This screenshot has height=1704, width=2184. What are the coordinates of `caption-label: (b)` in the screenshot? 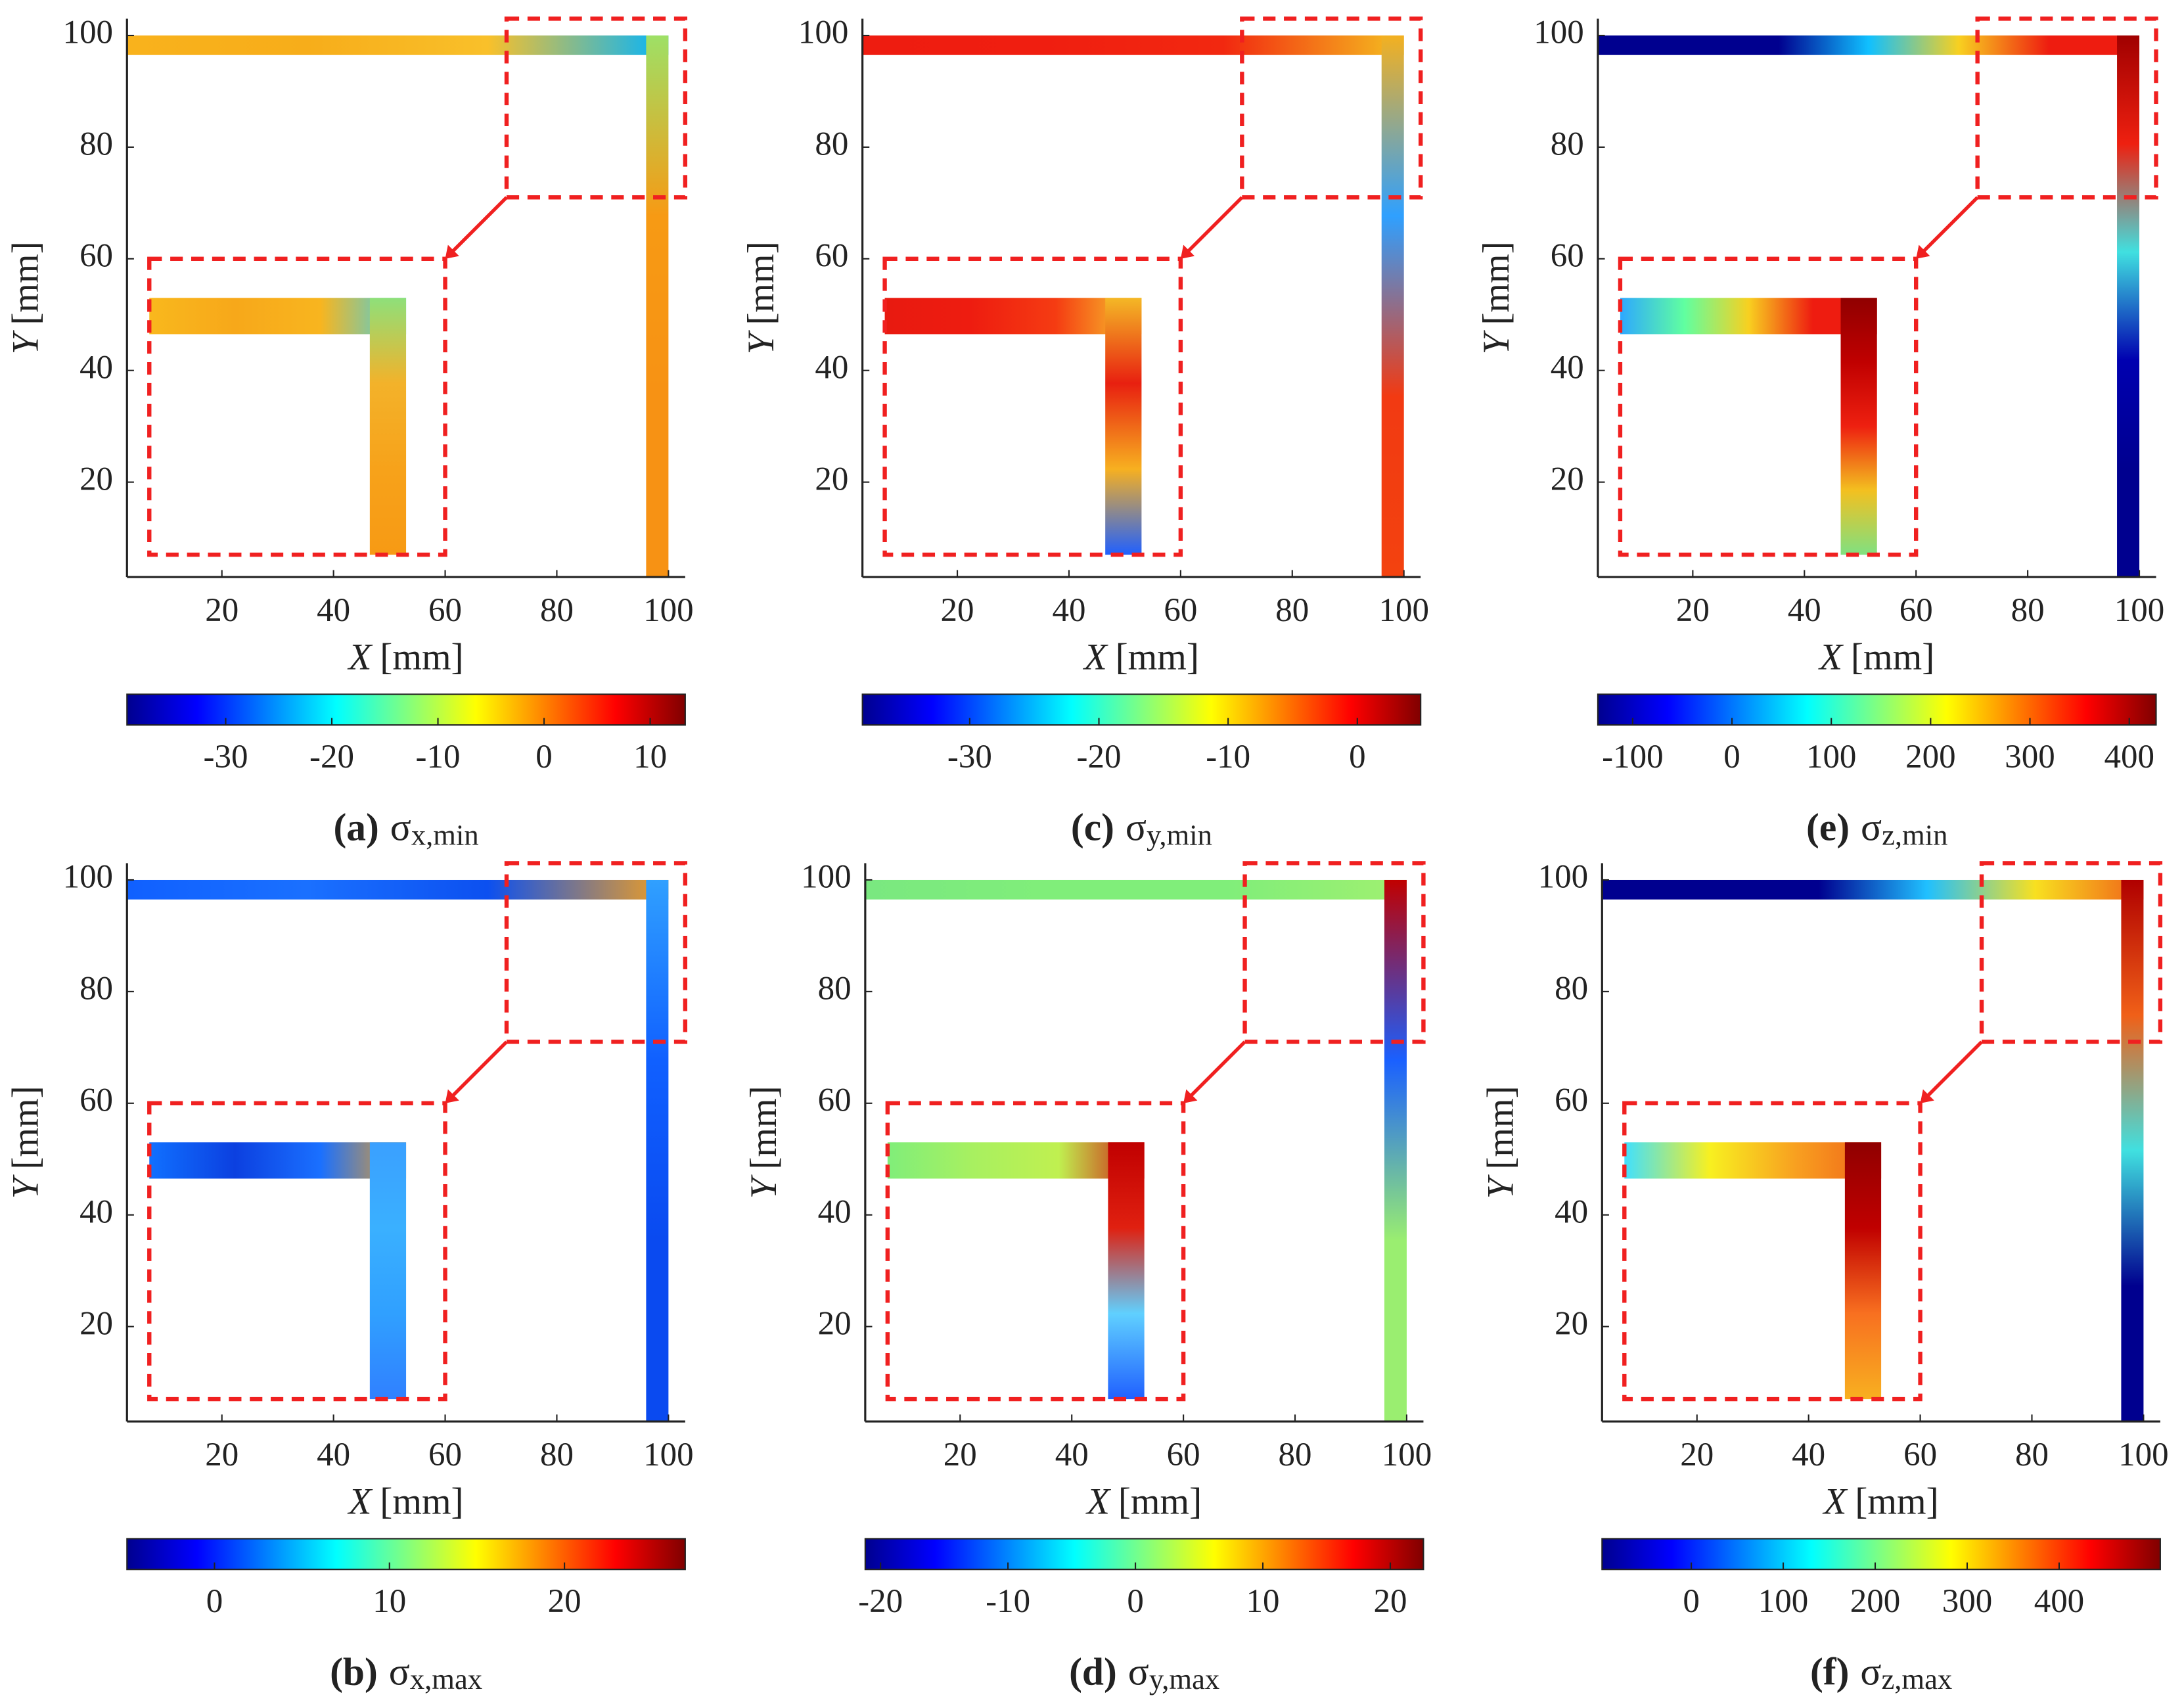 It's located at (354, 1671).